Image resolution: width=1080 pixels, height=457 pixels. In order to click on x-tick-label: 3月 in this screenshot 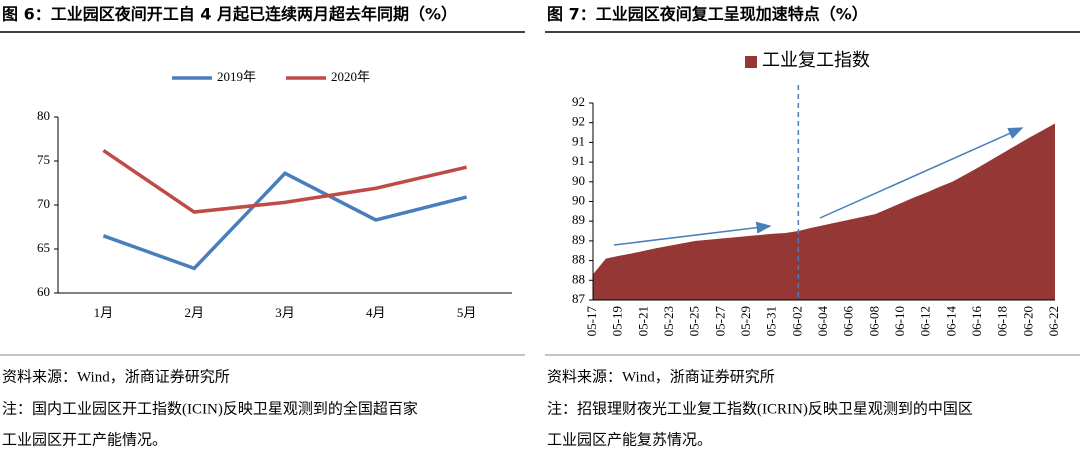, I will do `click(285, 312)`.